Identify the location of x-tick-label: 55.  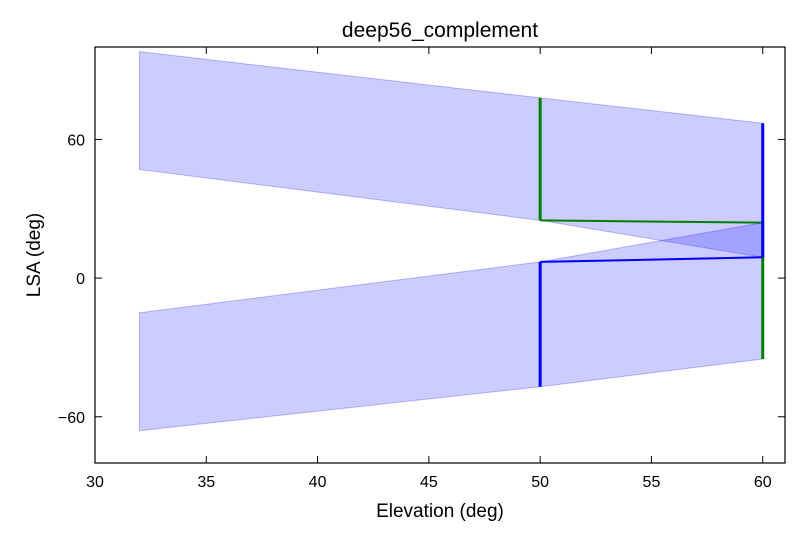
(652, 482).